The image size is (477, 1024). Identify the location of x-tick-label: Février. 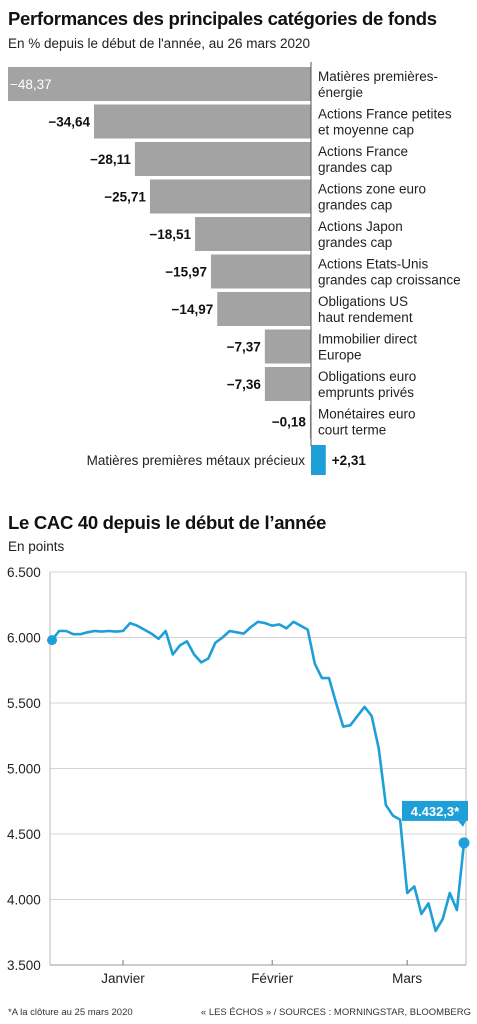
(272, 978).